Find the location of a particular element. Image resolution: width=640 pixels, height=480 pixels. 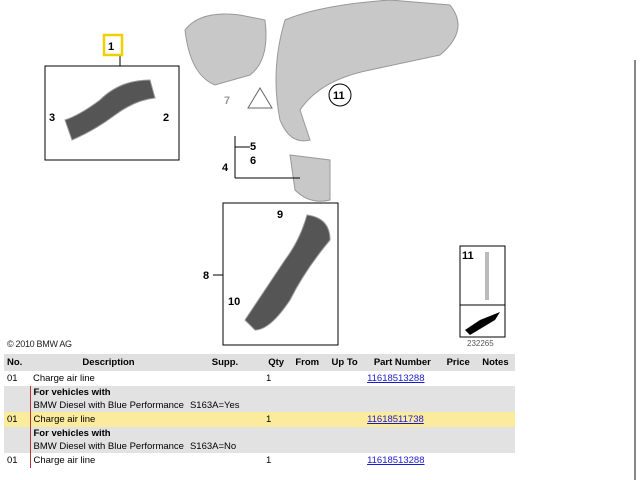

col-notes: Notes is located at coordinates (495, 362).